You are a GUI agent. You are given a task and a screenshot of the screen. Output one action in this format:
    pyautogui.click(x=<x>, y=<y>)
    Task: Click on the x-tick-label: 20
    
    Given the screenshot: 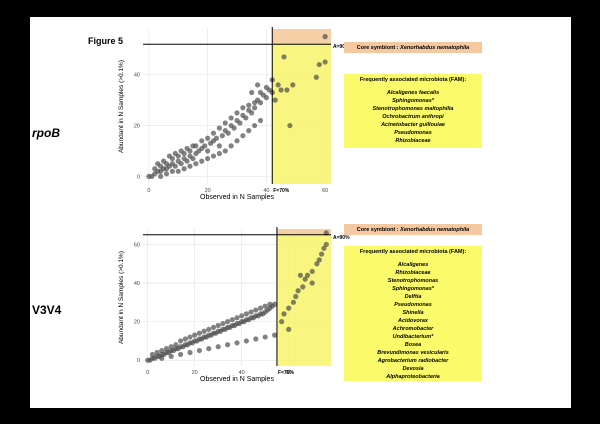 What is the action you would take?
    pyautogui.click(x=208, y=191)
    